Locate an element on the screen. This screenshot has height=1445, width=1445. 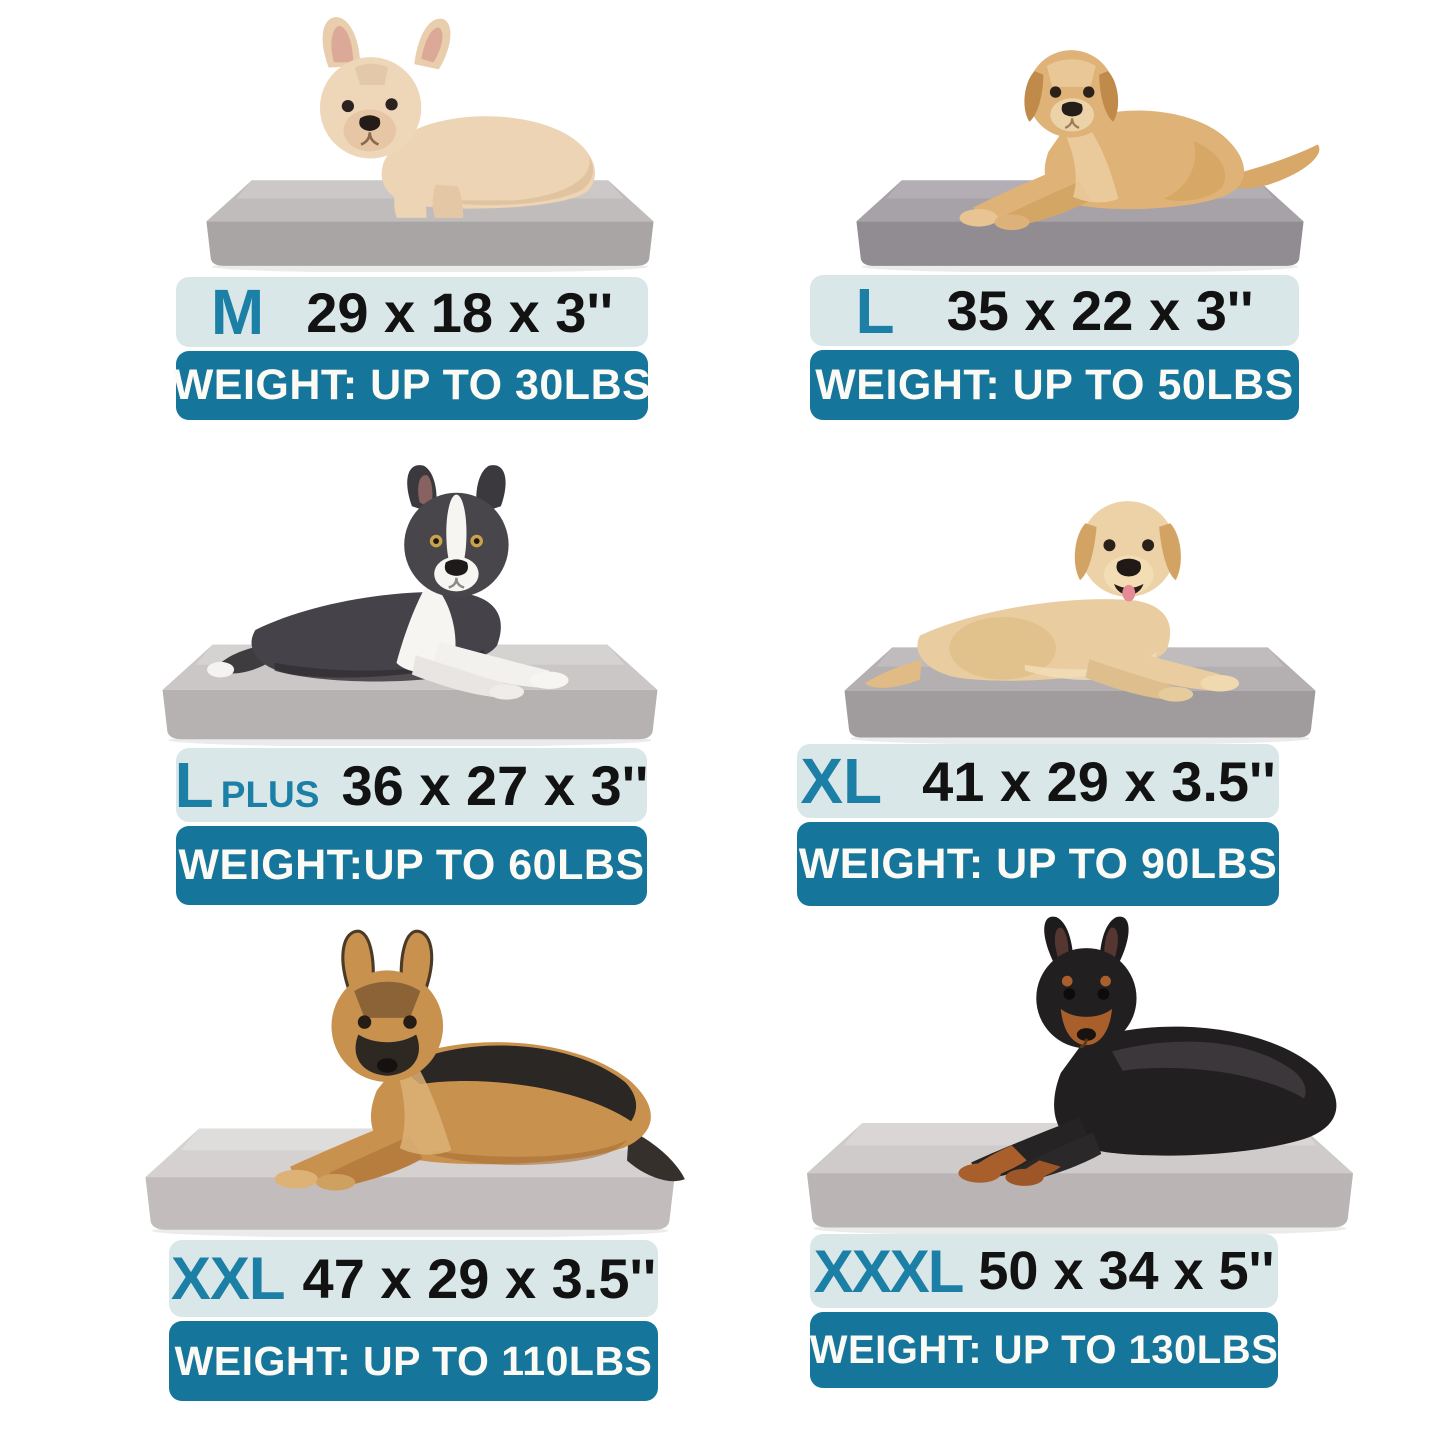
dog-photo-doberman is located at coordinates (1080, 1070).